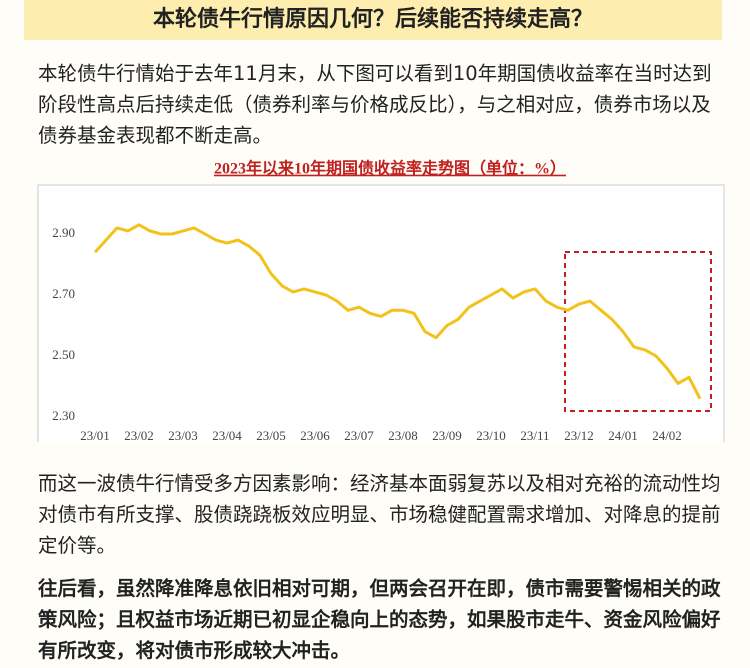 The height and width of the screenshot is (668, 750). Describe the element at coordinates (390, 168) in the screenshot. I see `chart-title: 2023年以来10年期国债收益率走势图（单位：%）` at that location.